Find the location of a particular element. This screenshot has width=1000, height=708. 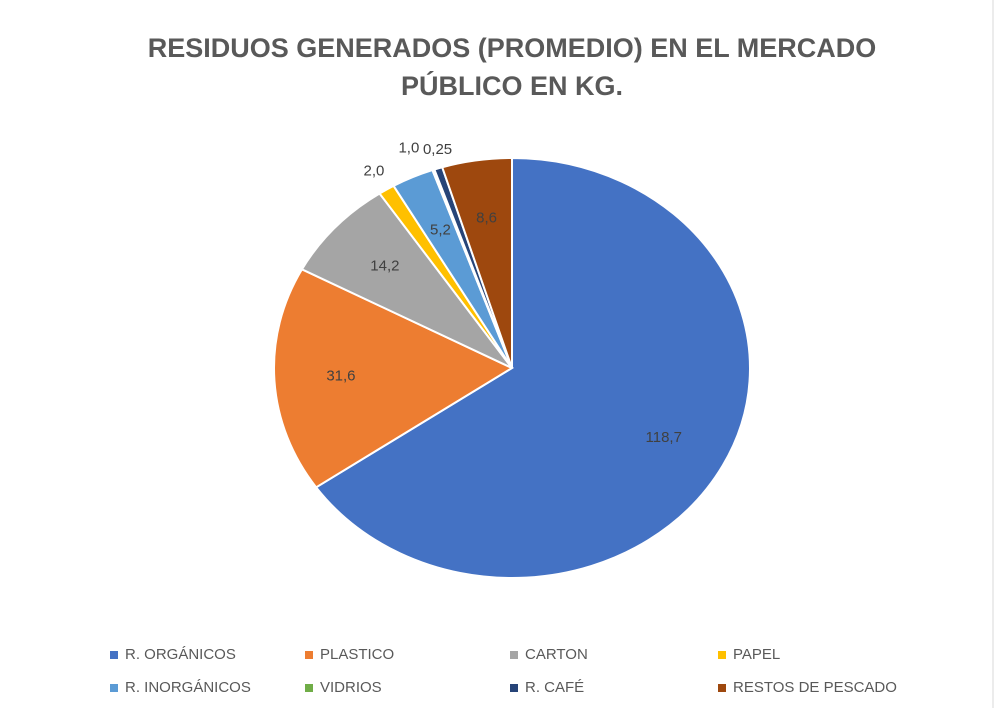

chart-title: PÚBLICO EN KG. is located at coordinates (512, 85).